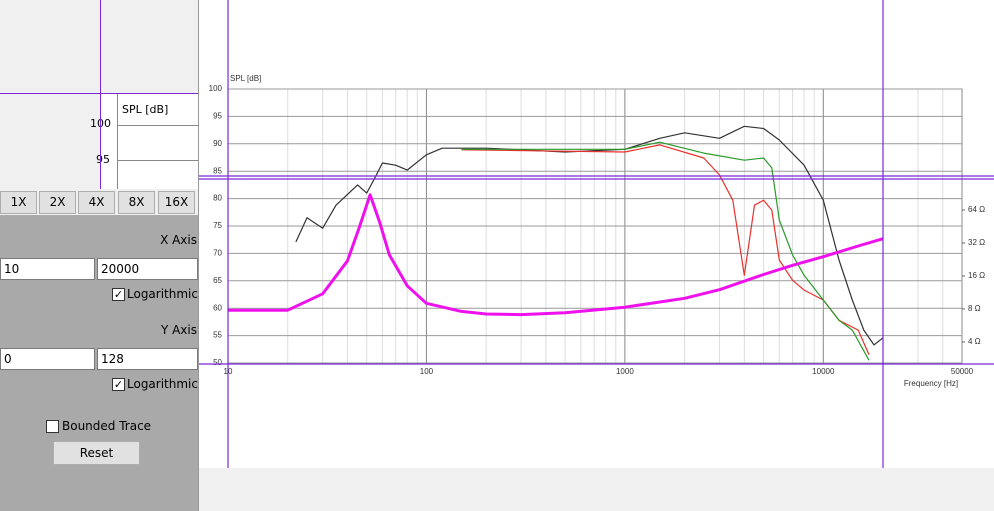  I want to click on x-axis-label: Frequency [Hz], so click(931, 383).